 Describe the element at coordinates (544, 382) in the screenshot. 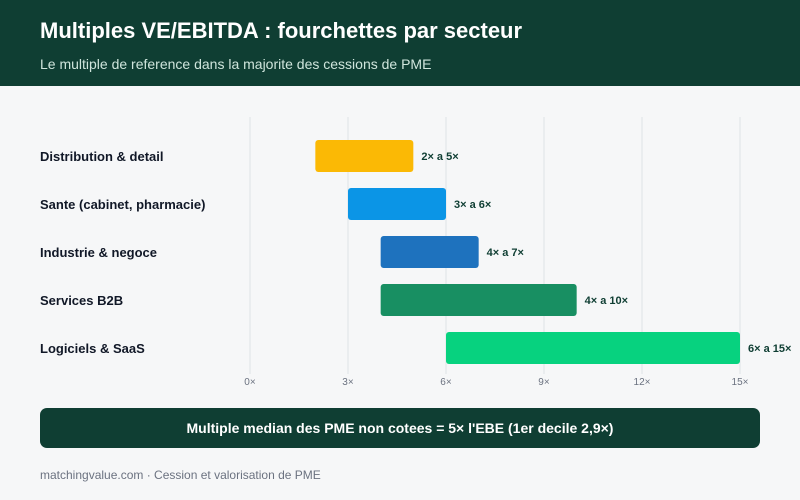

I see `x-tick-label: 9×` at that location.